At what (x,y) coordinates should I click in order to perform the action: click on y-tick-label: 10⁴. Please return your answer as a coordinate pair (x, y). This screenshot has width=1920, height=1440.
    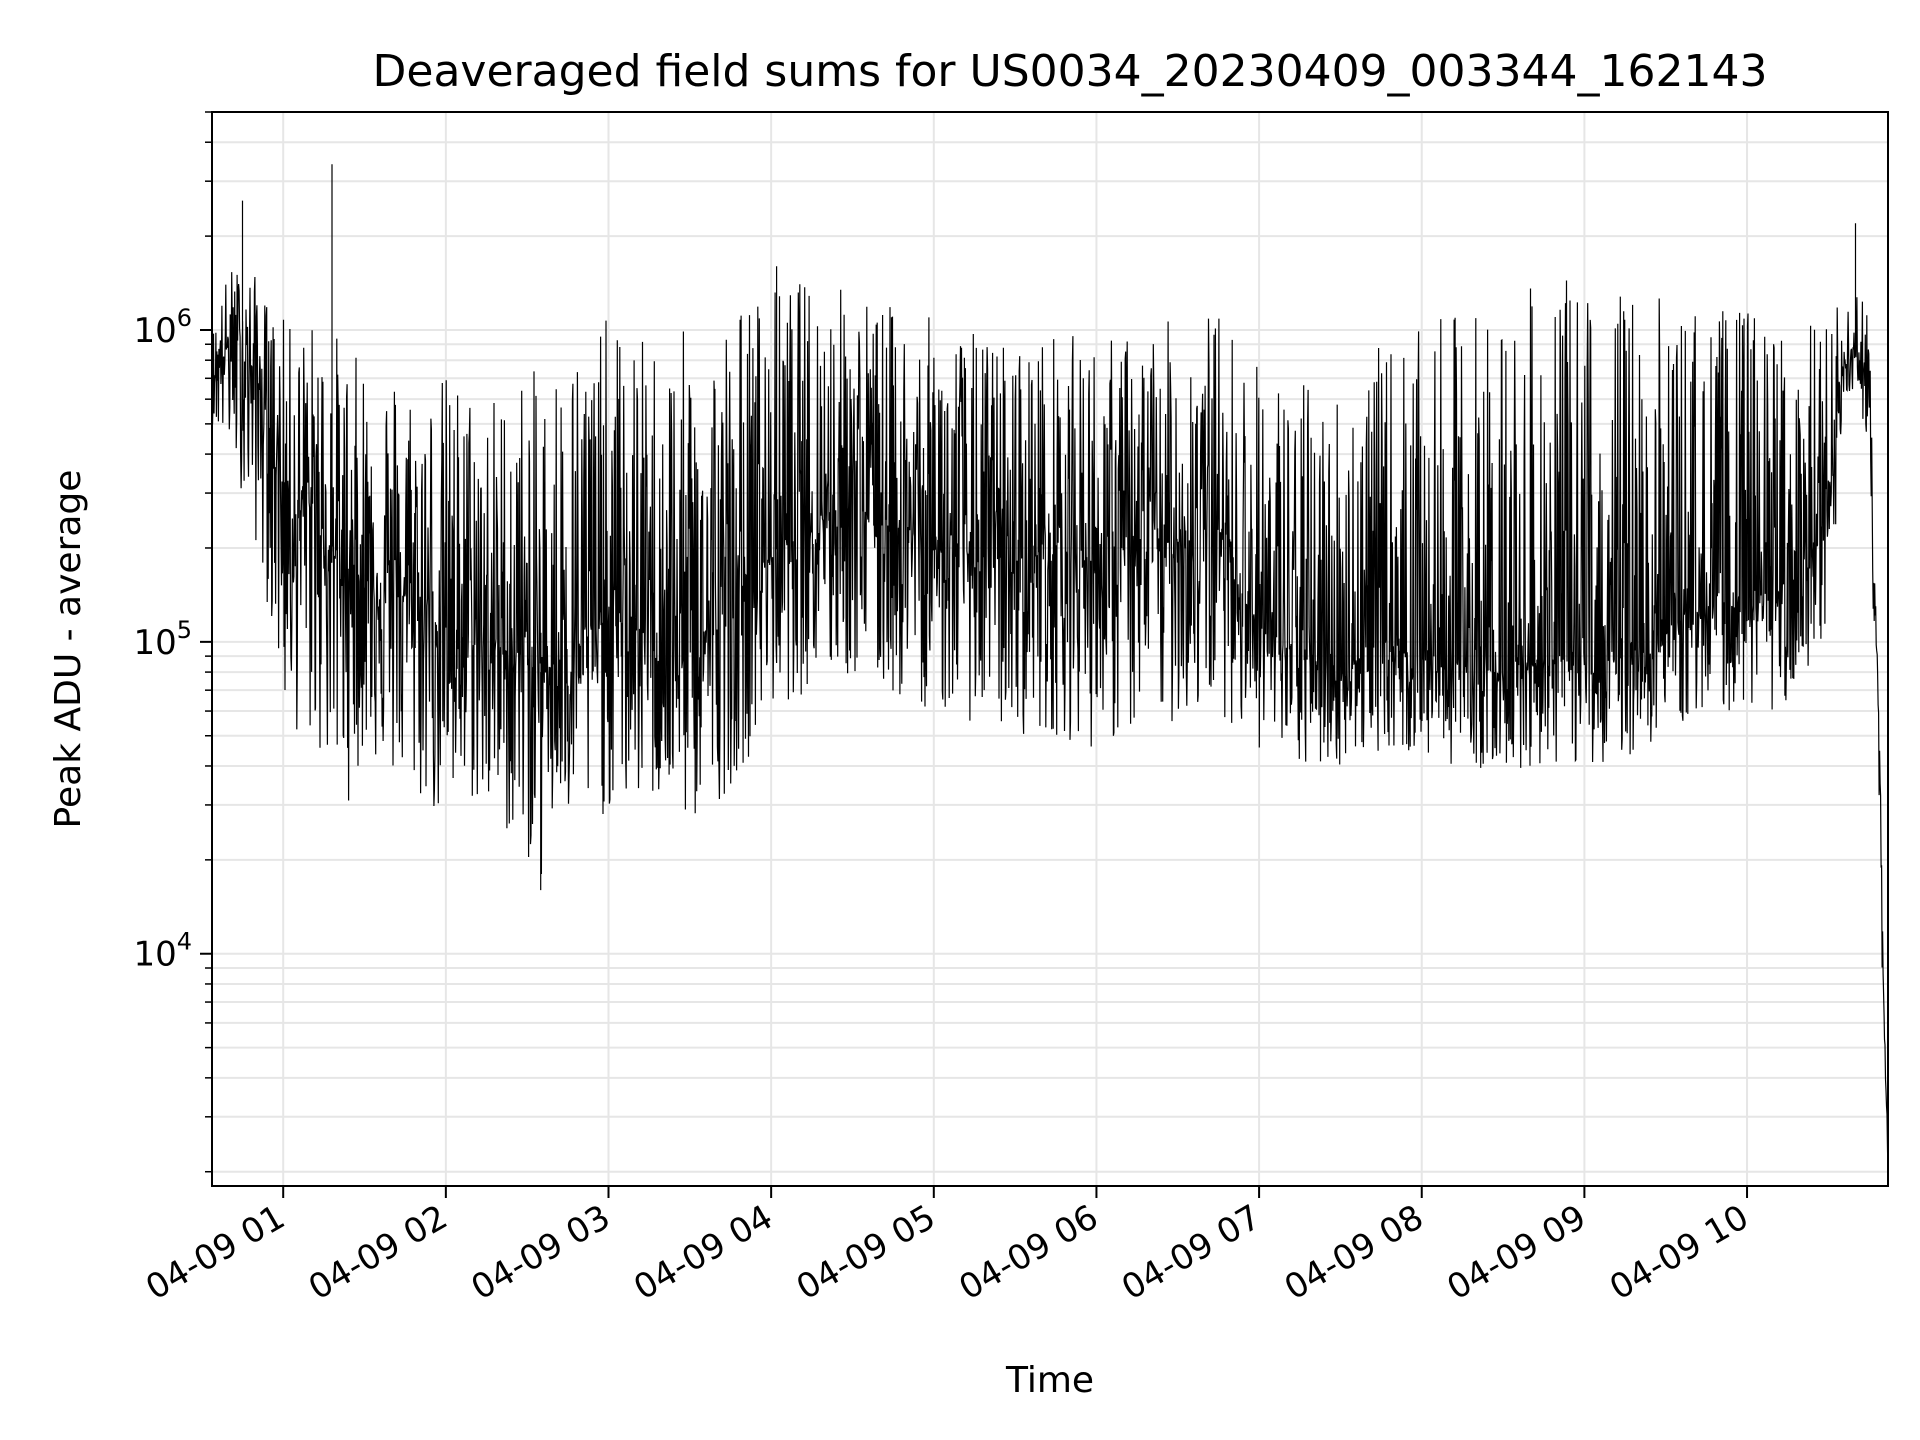
    Looking at the image, I should click on (162, 951).